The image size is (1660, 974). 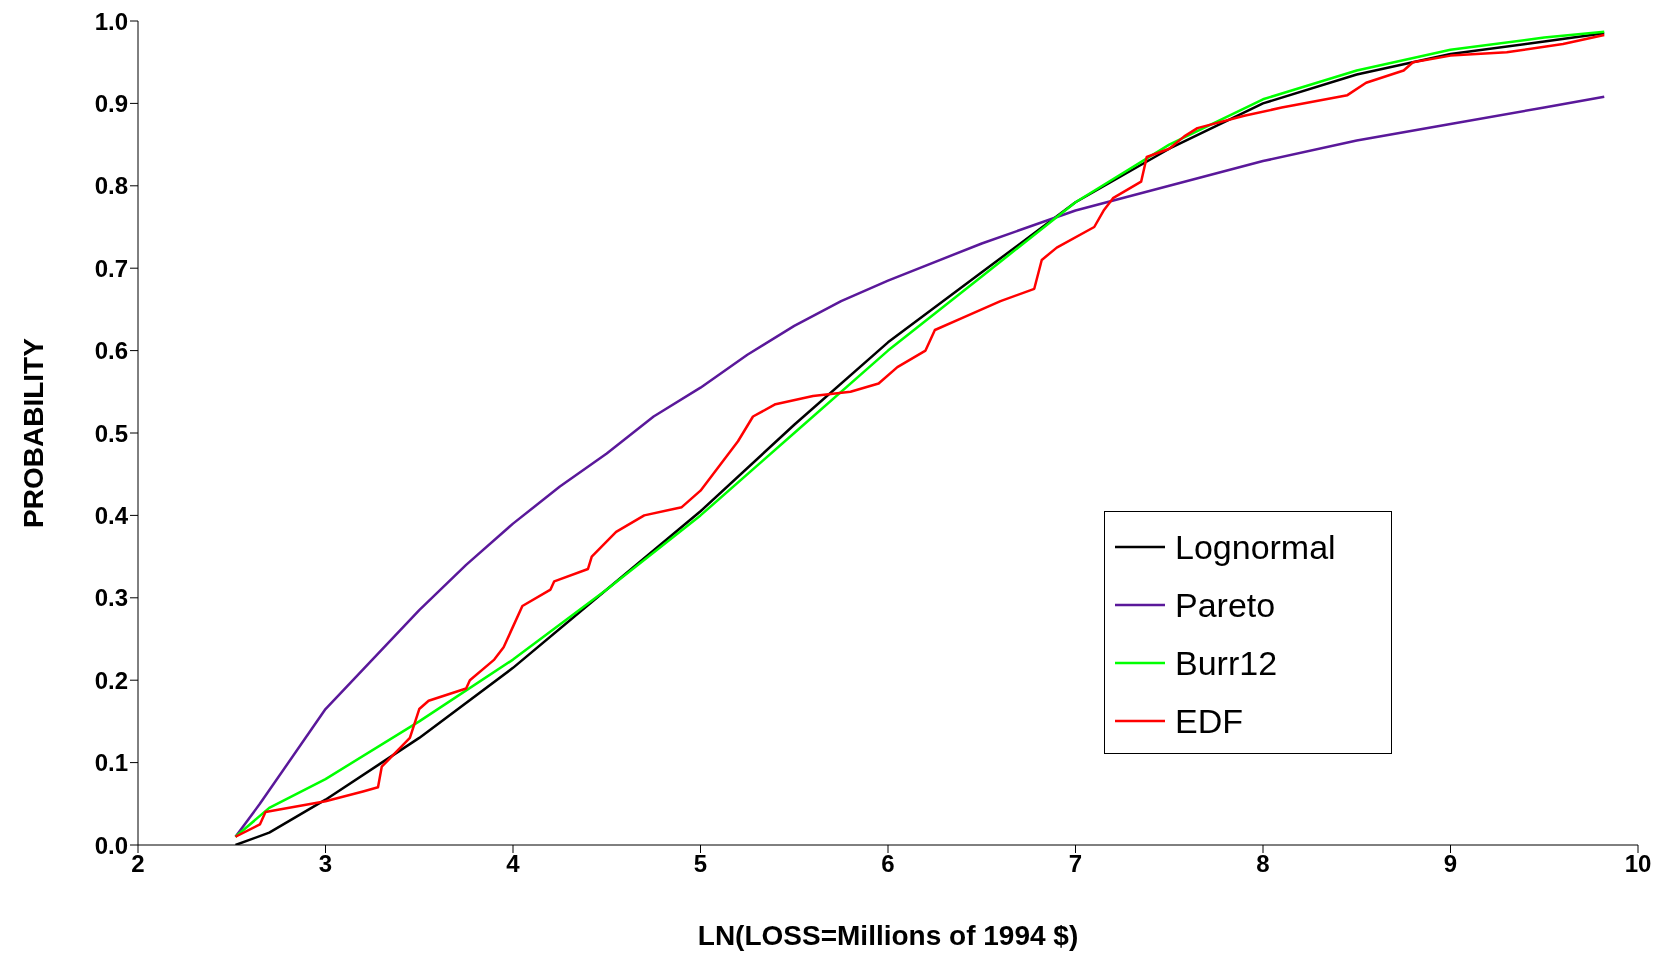 I want to click on y-tick-label: 1.0, so click(x=111, y=21).